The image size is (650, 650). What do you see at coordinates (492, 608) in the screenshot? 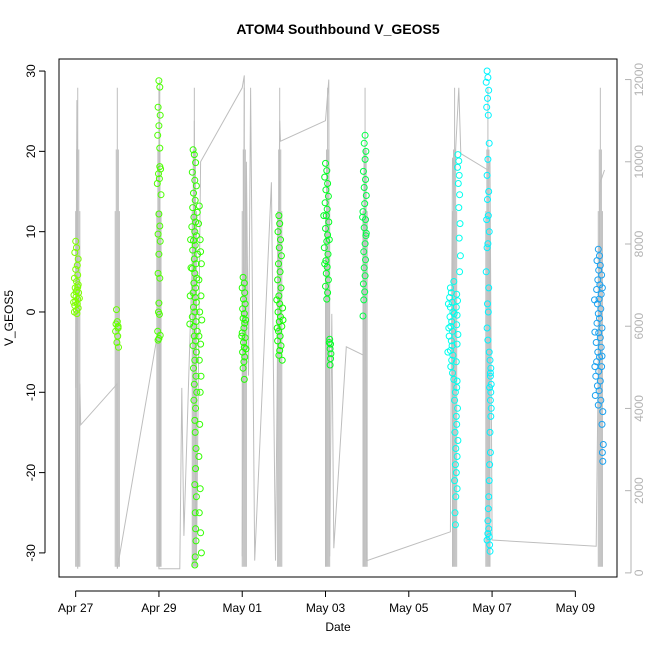
I see `bottom-tick-label: May 07` at bounding box center [492, 608].